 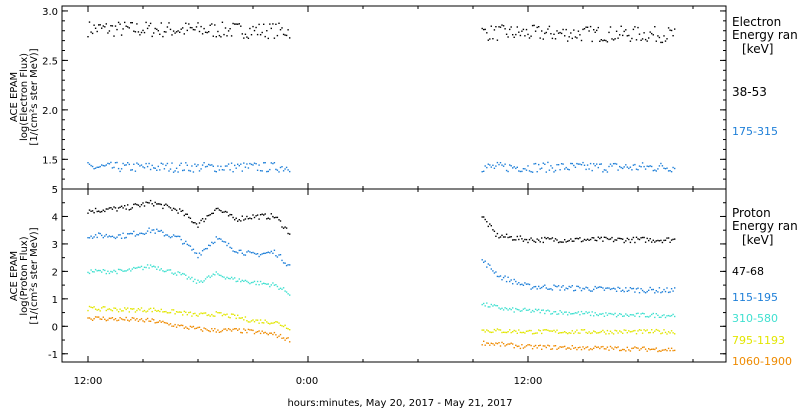 I want to click on proton-y-tick-label-3: 2, so click(x=55, y=272).